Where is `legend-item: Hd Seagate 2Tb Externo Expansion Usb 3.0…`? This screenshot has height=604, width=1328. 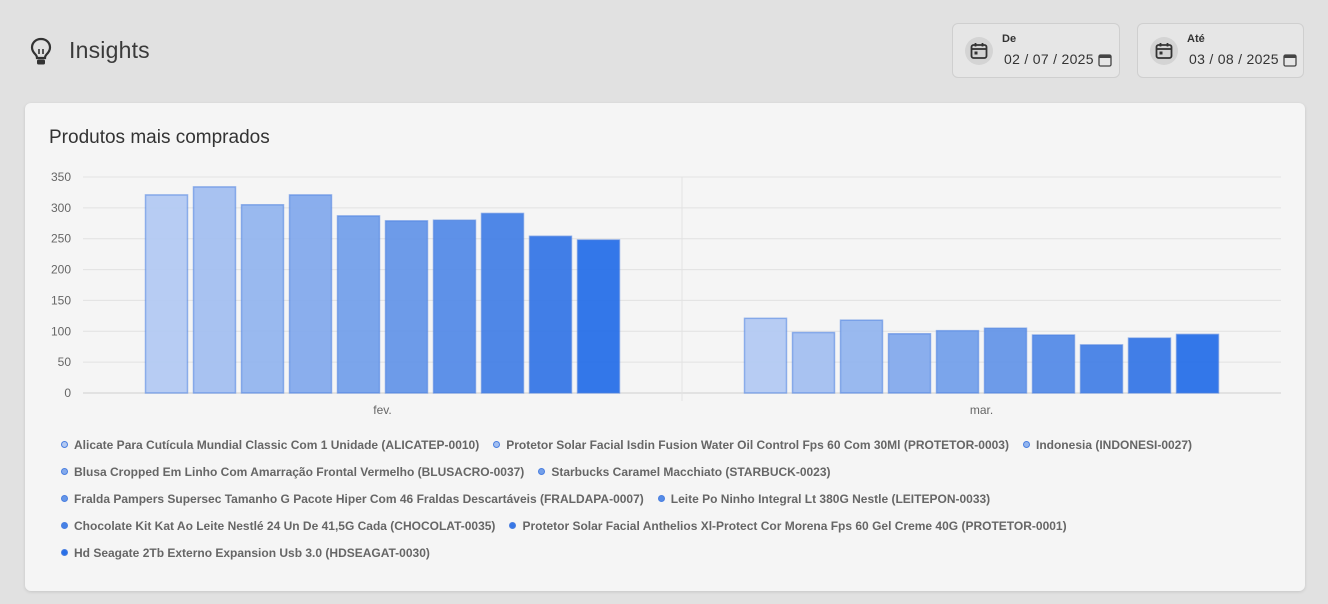 legend-item: Hd Seagate 2Tb Externo Expansion Usb 3.0… is located at coordinates (245, 553).